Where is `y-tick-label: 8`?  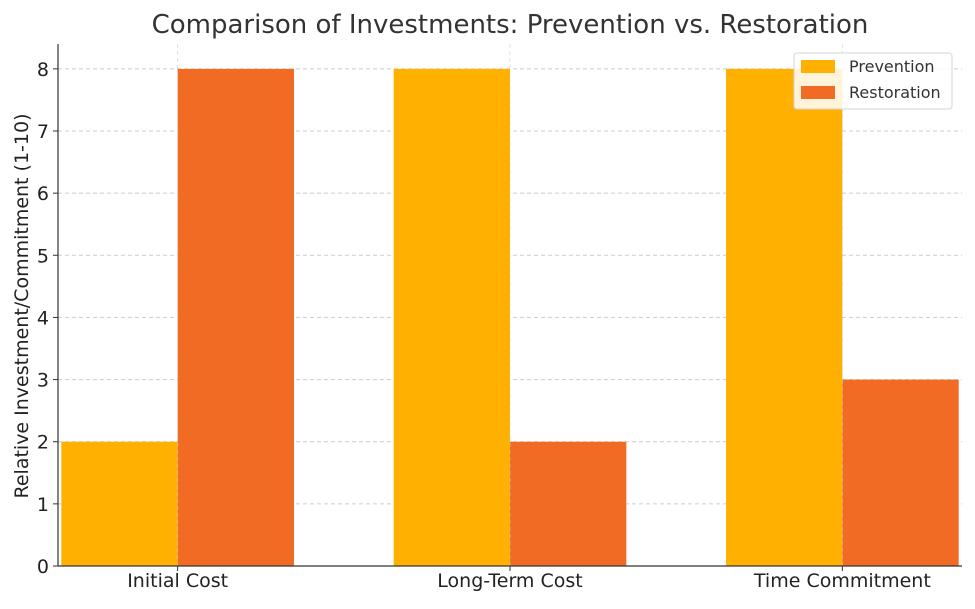 y-tick-label: 8 is located at coordinates (43, 70).